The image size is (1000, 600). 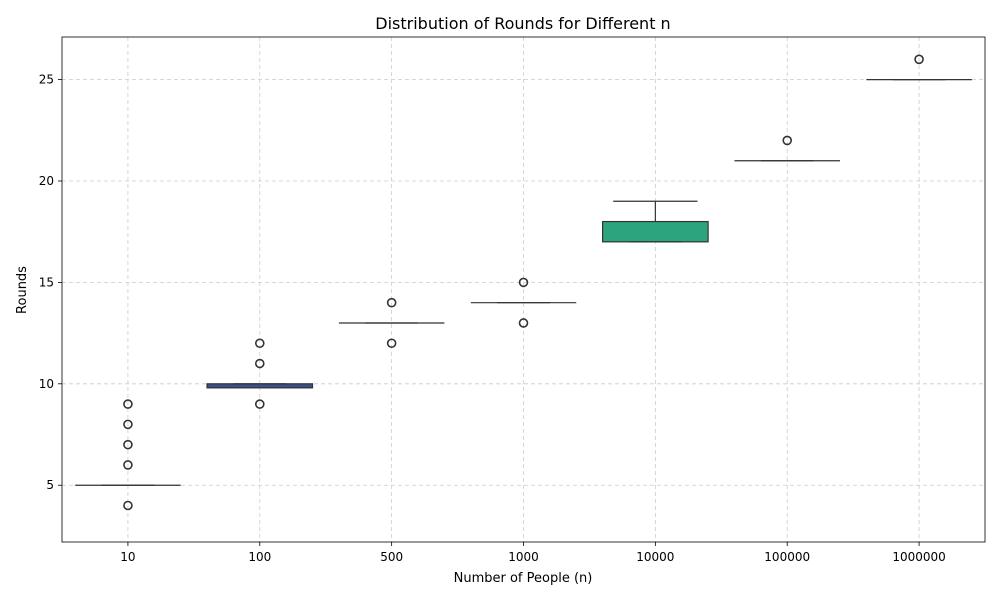 What do you see at coordinates (522, 23) in the screenshot?
I see `chart-title: Distribution of Rounds for Different n` at bounding box center [522, 23].